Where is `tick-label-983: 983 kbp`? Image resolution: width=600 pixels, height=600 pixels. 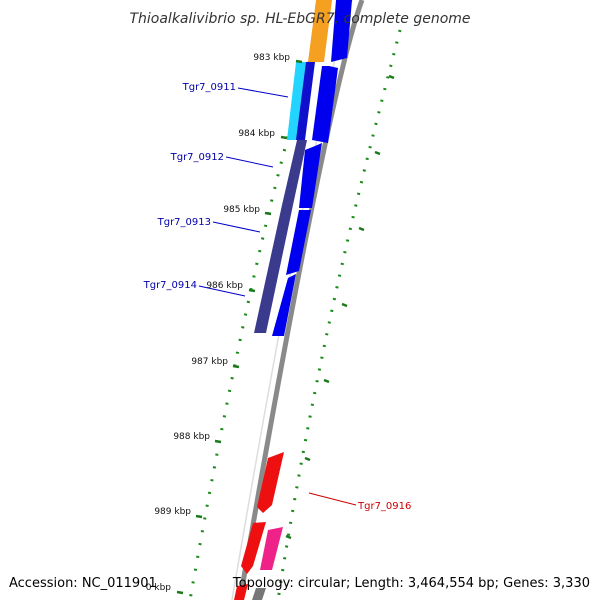
tick-label-983: 983 kbp is located at coordinates (271, 58).